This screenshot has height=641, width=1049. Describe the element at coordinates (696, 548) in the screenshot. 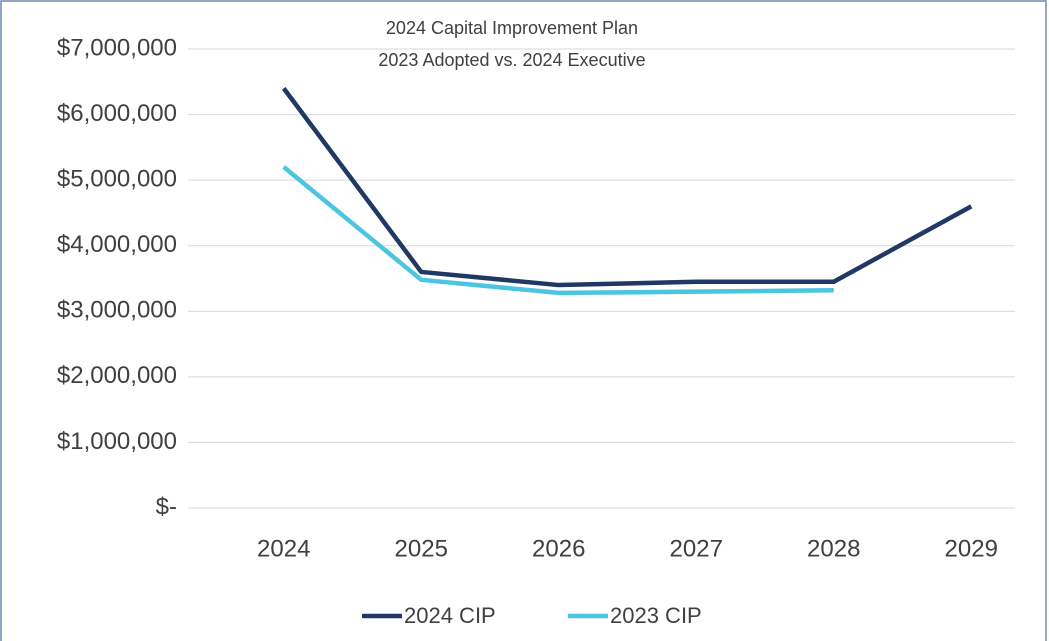

I see `x-tick-label: 2027` at that location.